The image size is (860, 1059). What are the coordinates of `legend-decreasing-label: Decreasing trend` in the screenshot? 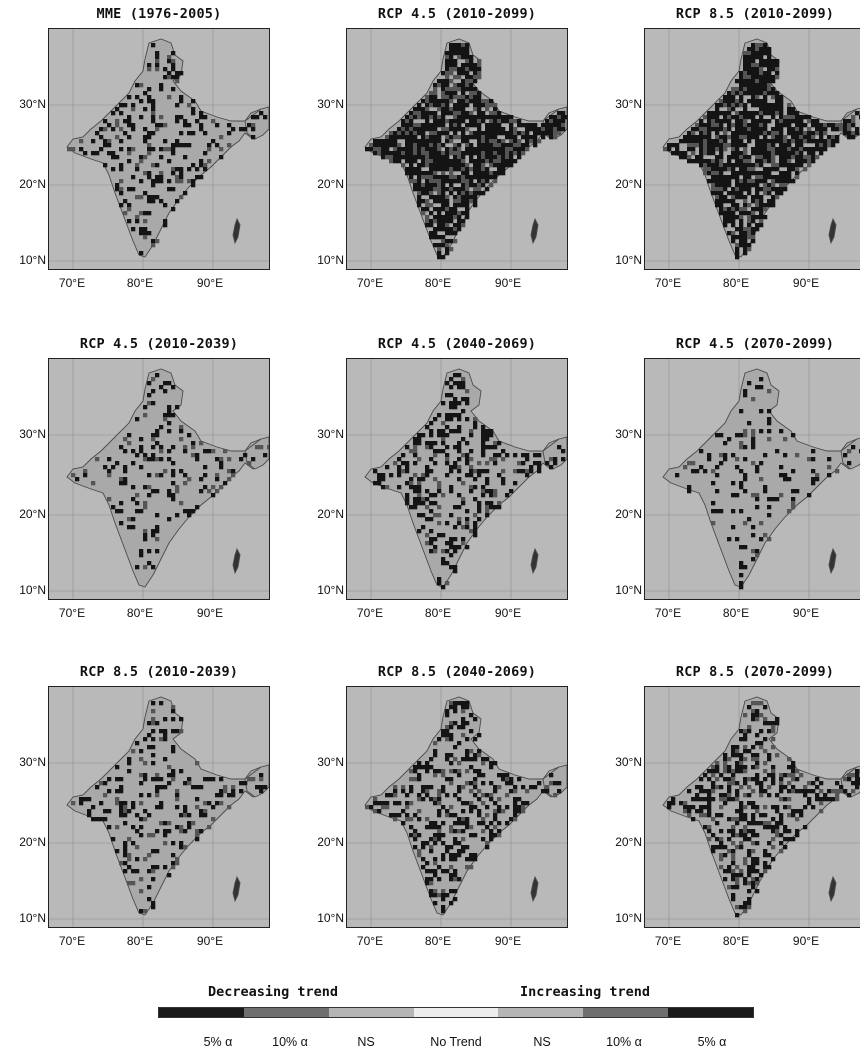 It's located at (273, 992).